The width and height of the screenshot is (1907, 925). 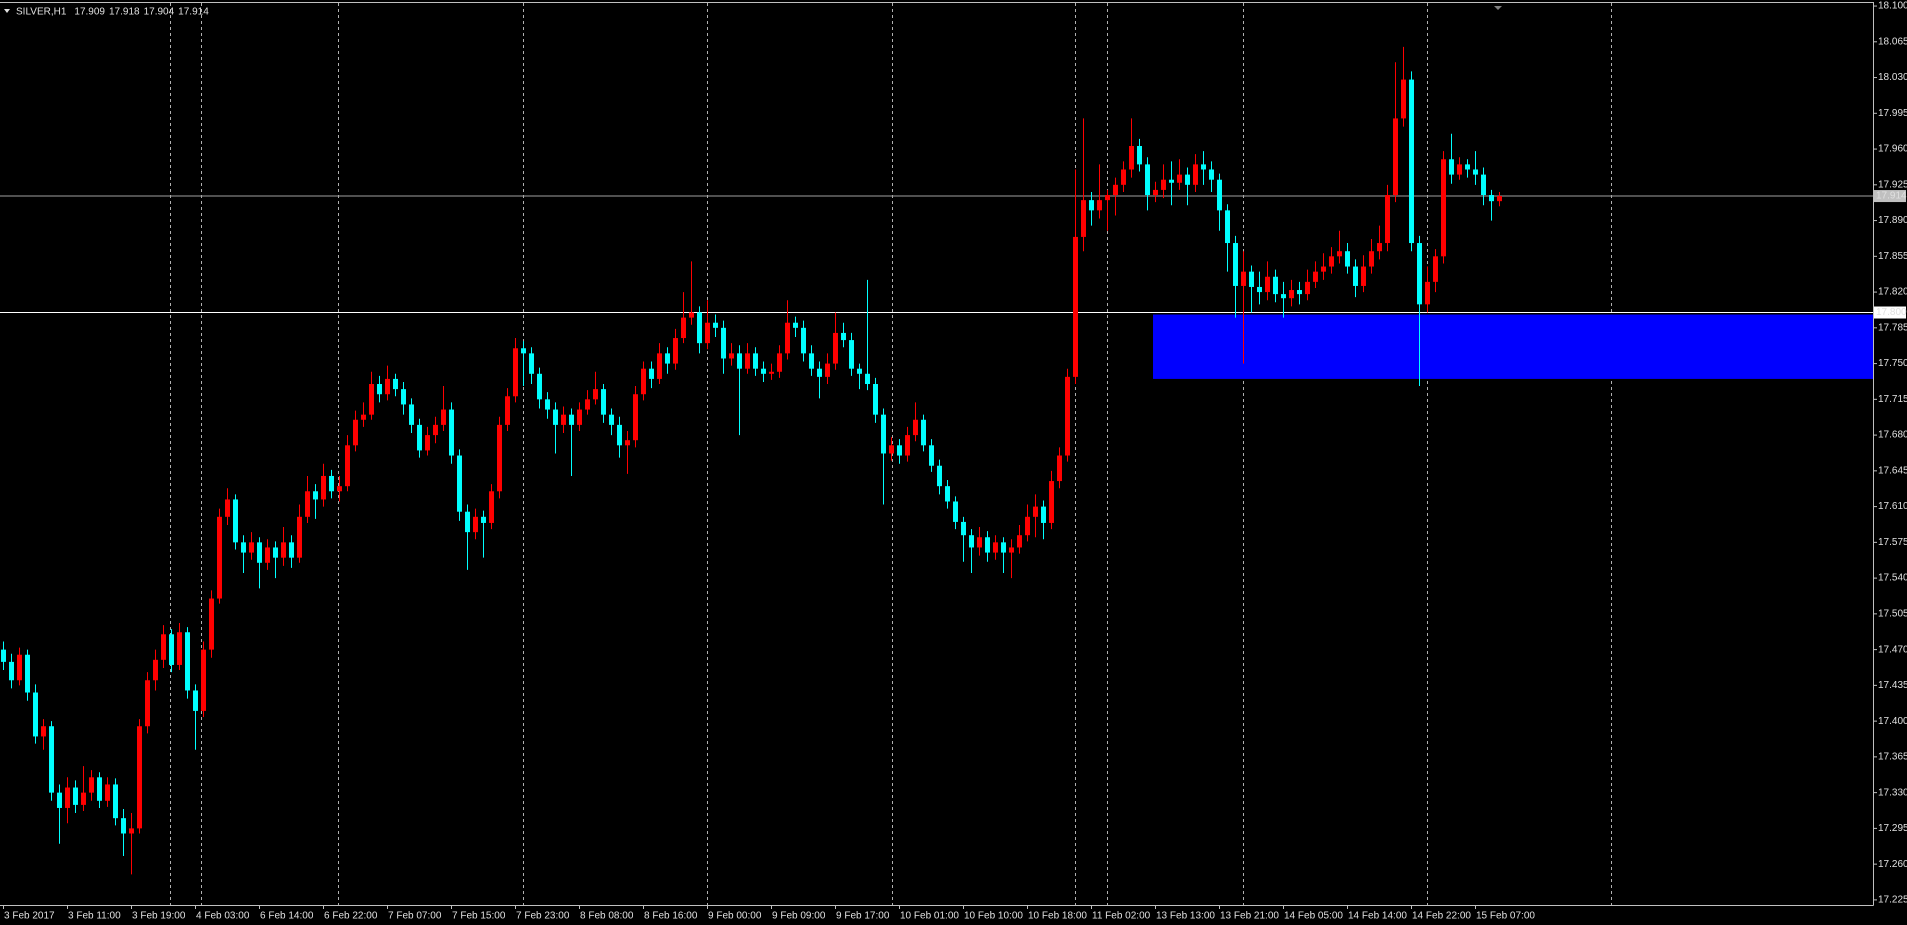 What do you see at coordinates (993, 916) in the screenshot?
I see `x-tick-label: 10 Feb 10:00` at bounding box center [993, 916].